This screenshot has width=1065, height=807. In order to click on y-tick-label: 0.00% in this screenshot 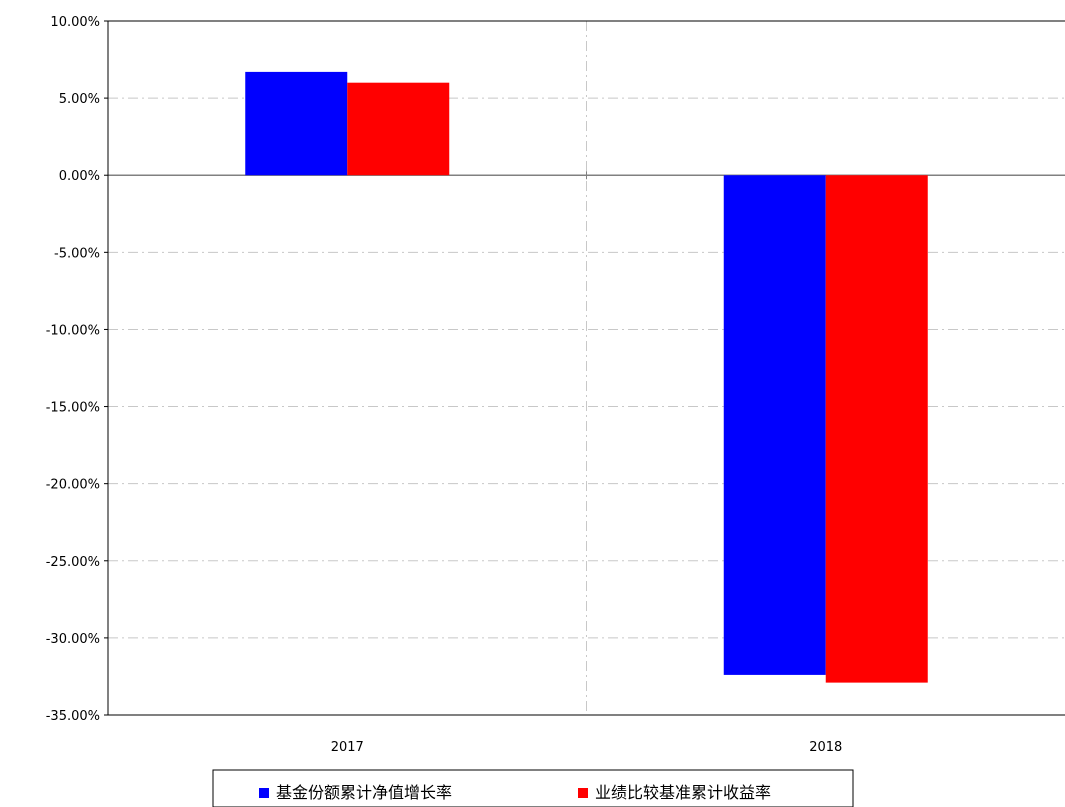, I will do `click(79, 176)`.